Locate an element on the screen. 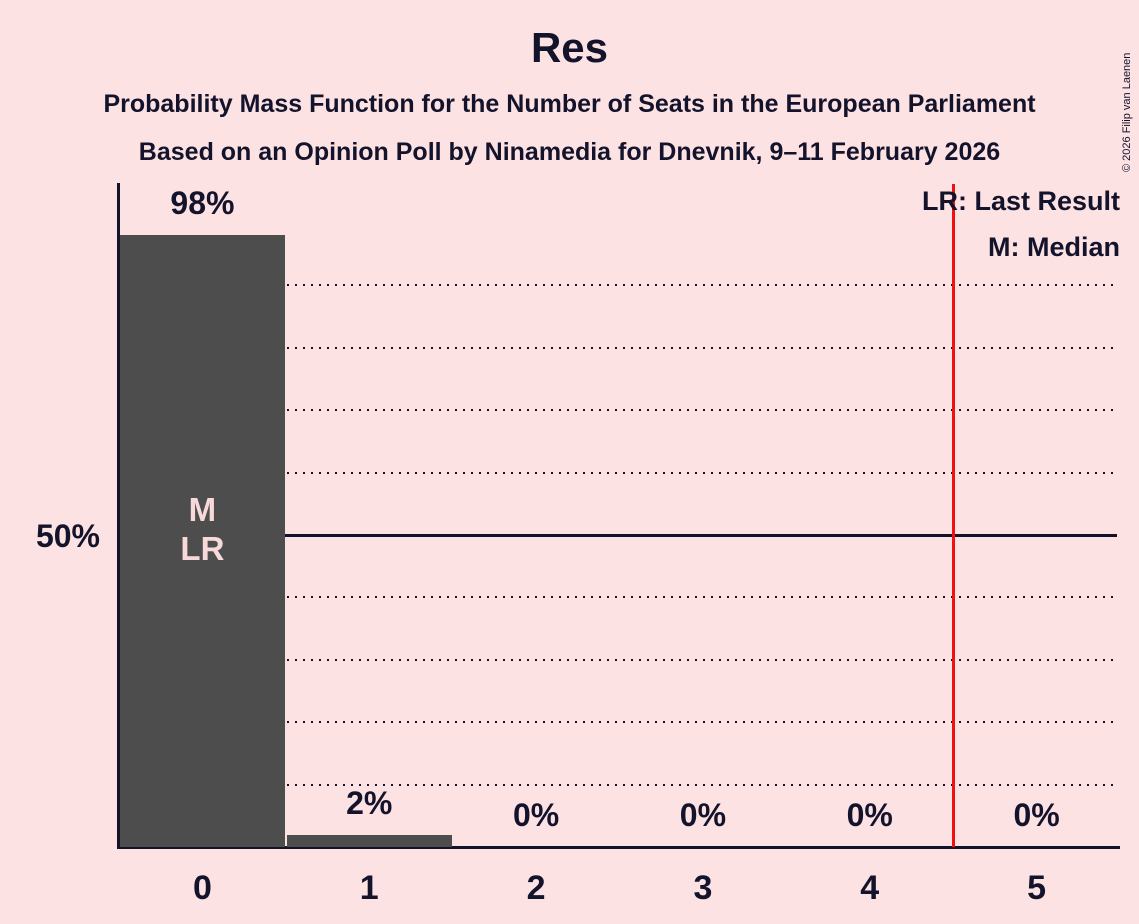  last-result-marker-line is located at coordinates (953, 515).